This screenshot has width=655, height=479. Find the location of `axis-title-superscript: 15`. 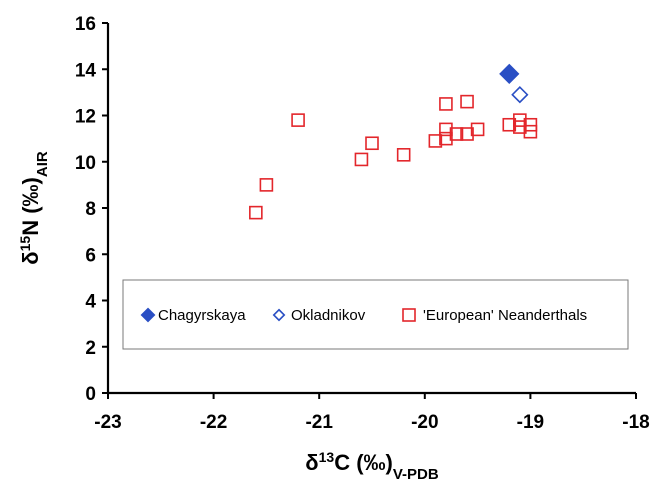

axis-title-superscript: 15 is located at coordinates (25, 244).